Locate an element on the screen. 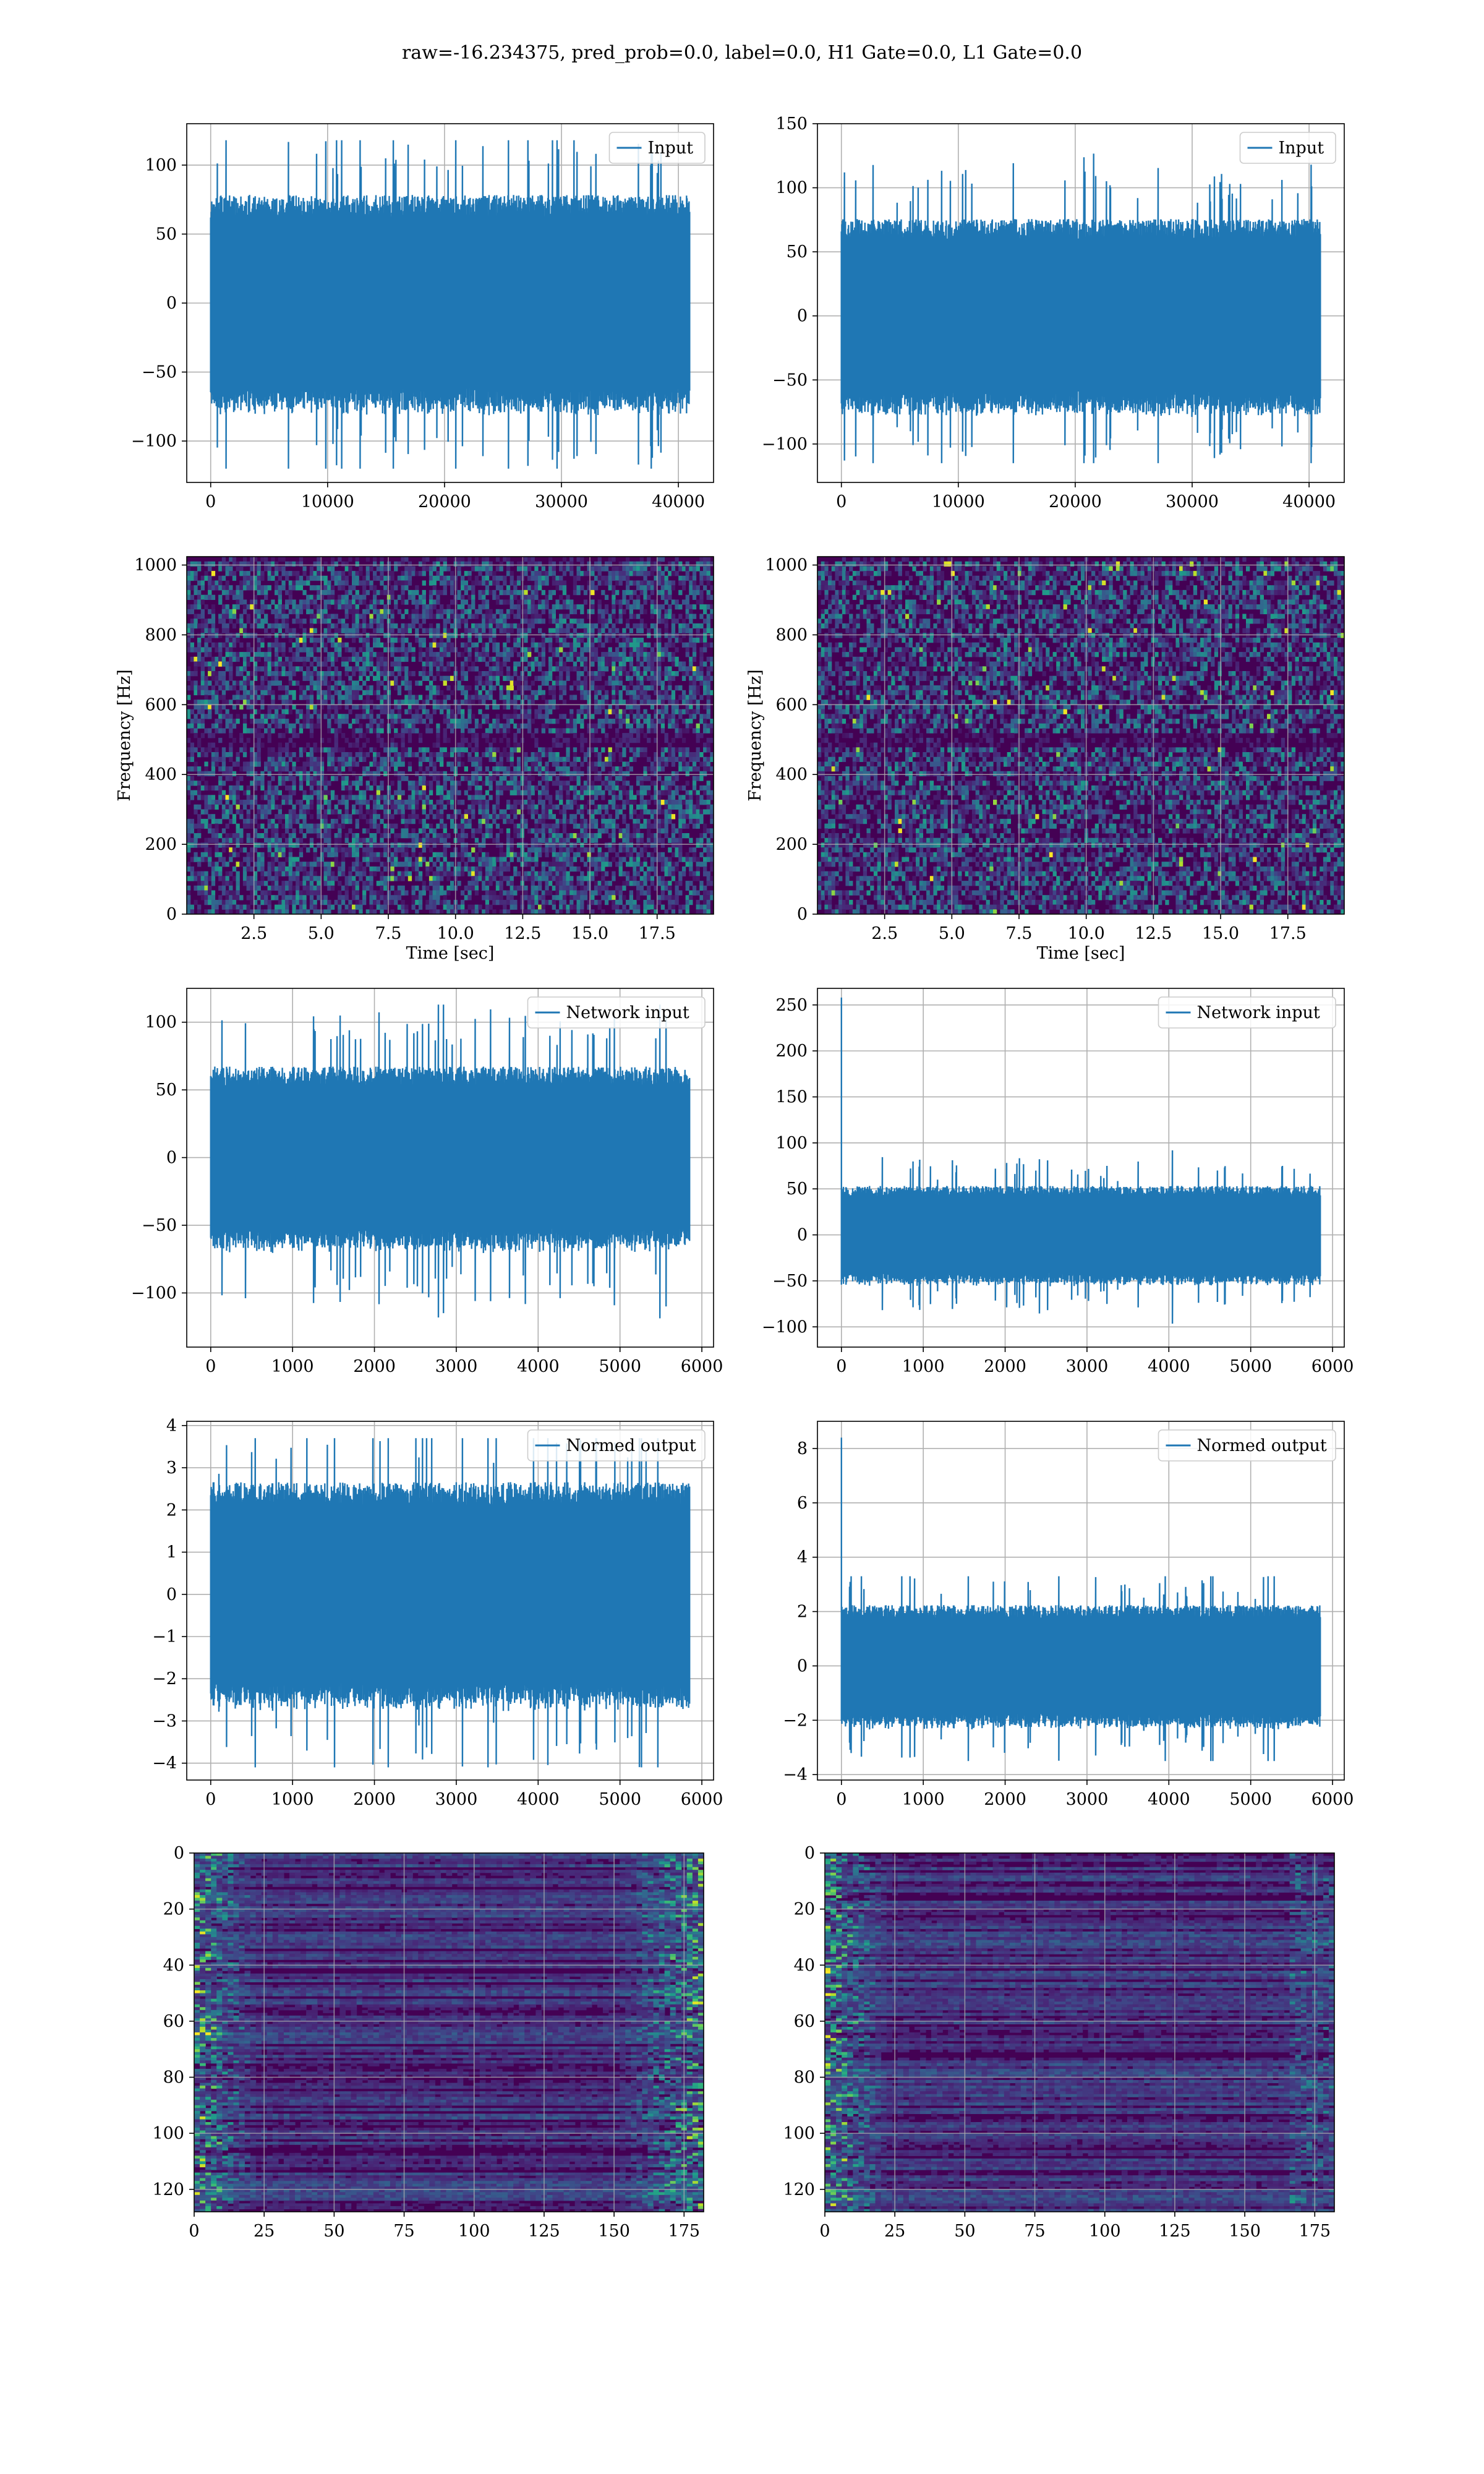 The image size is (1484, 2474). y-tick-label: 50 is located at coordinates (166, 234).